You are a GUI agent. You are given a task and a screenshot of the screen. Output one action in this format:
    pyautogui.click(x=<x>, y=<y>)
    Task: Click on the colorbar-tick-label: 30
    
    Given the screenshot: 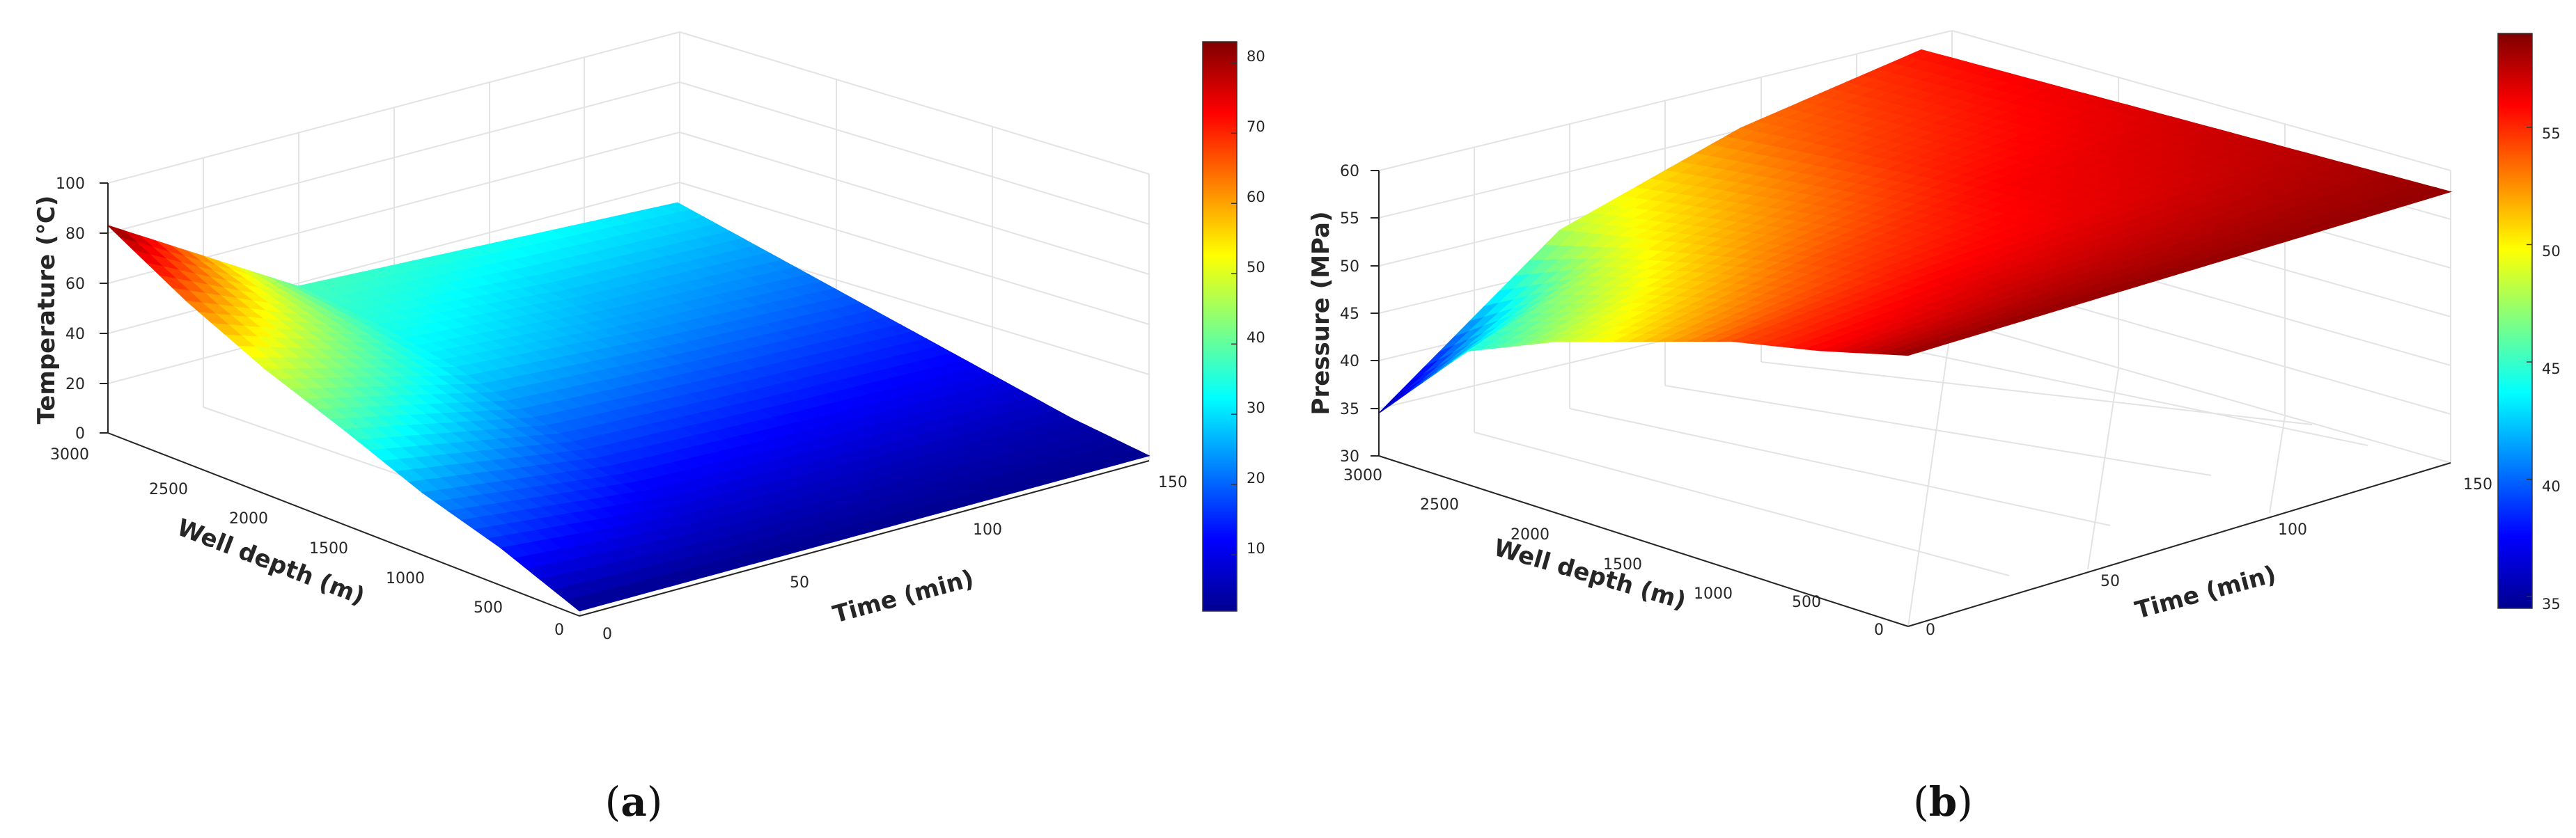 What is the action you would take?
    pyautogui.click(x=1256, y=408)
    